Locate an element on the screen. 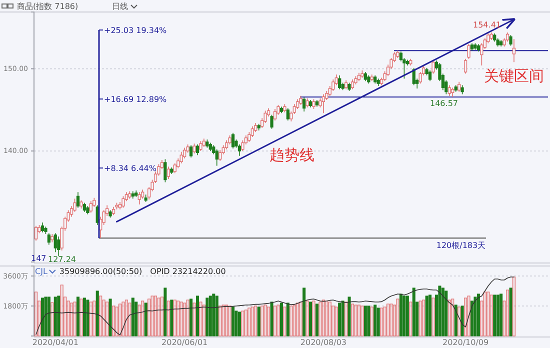 This screenshot has height=348, width=550. annotation: 146.57 is located at coordinates (444, 103).